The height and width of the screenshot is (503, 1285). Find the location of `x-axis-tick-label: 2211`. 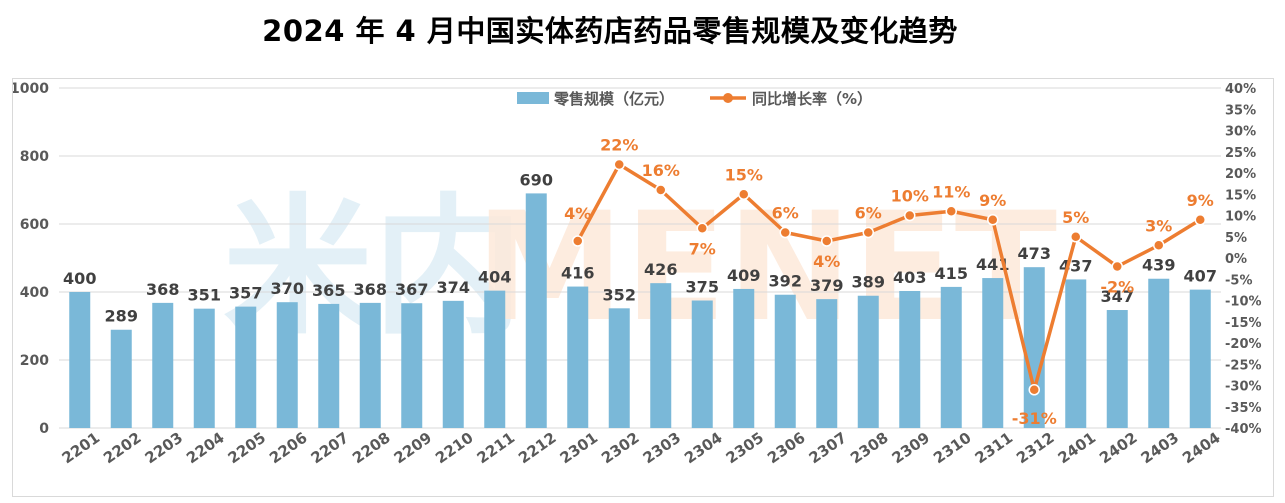

x-axis-tick-label: 2211 is located at coordinates (496, 448).